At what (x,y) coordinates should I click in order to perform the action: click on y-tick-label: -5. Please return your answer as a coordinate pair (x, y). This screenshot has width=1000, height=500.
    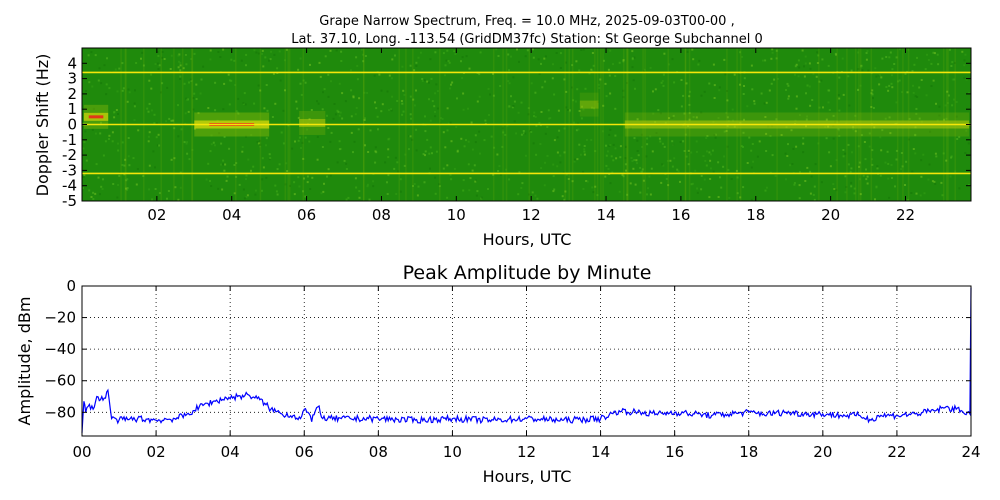
    Looking at the image, I should click on (69, 201).